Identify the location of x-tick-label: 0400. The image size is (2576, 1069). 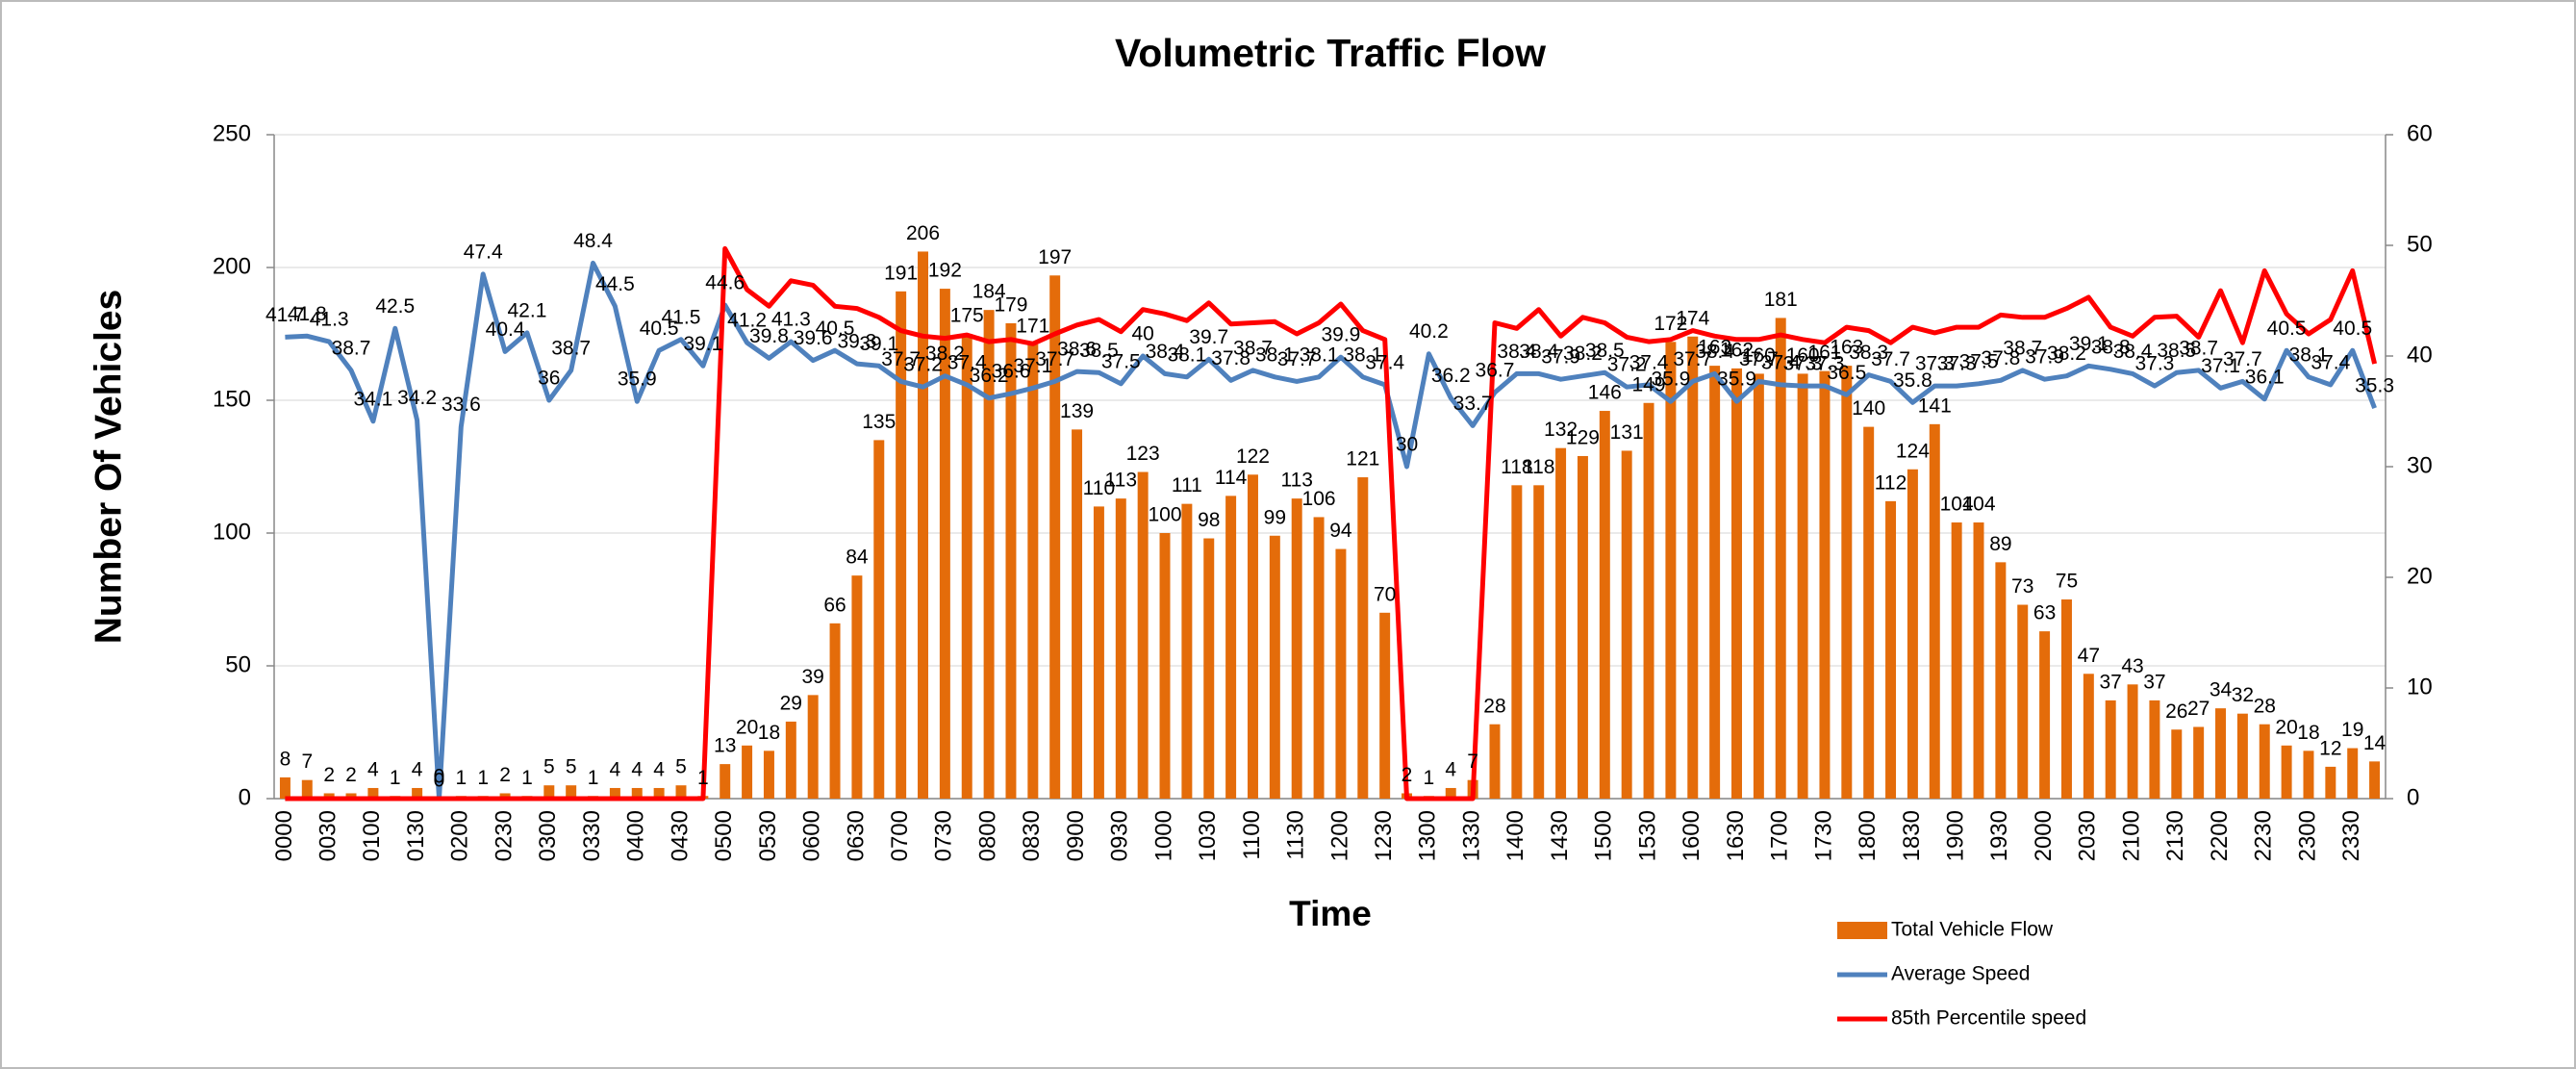
(636, 835).